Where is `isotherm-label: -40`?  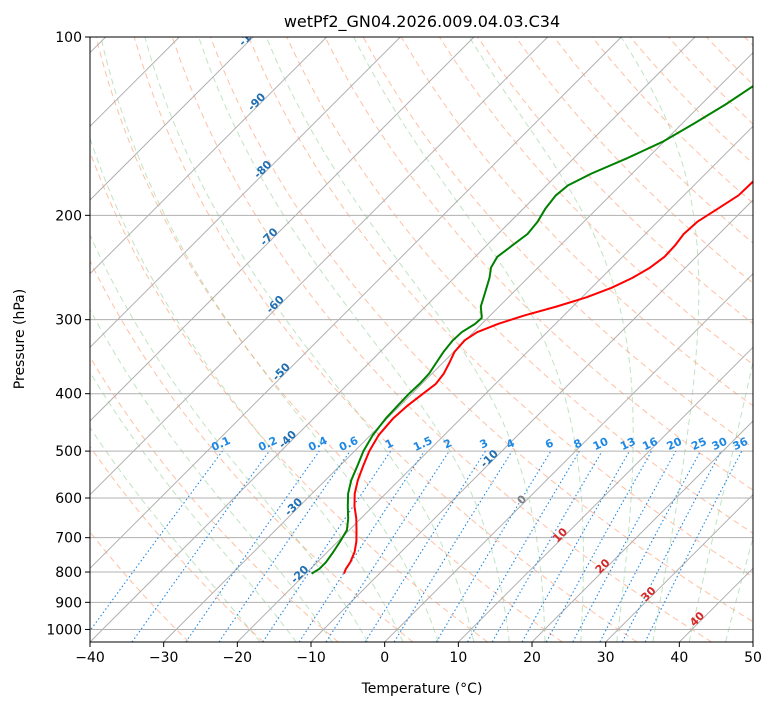
isotherm-label: -40 is located at coordinates (287, 439).